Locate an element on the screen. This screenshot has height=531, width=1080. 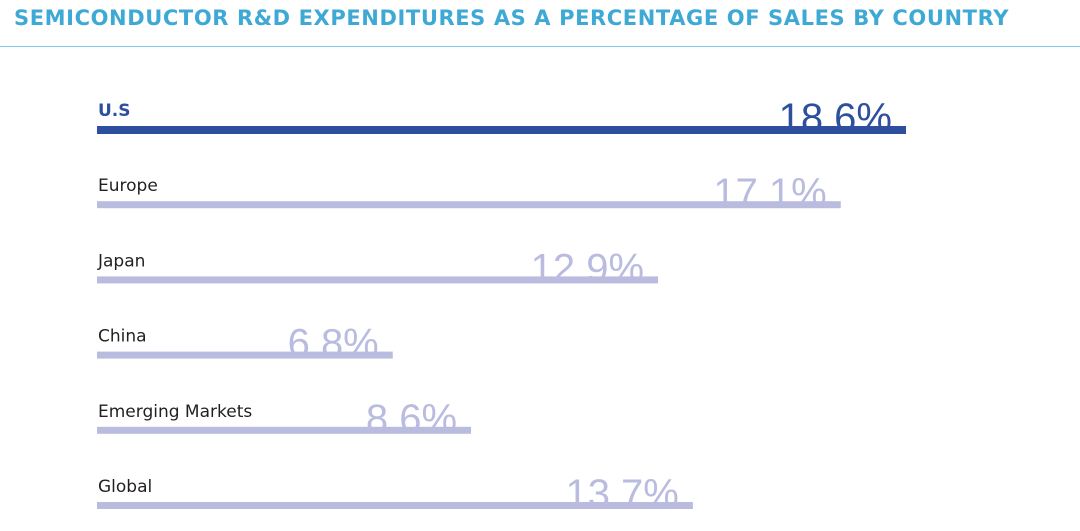
category-label: Japan is located at coordinates (121, 261).